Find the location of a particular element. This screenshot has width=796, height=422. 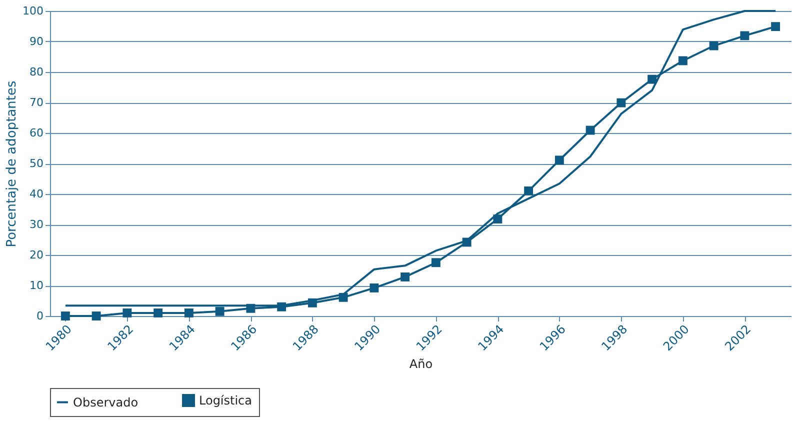

y-tick-label: 100 is located at coordinates (33, 11).